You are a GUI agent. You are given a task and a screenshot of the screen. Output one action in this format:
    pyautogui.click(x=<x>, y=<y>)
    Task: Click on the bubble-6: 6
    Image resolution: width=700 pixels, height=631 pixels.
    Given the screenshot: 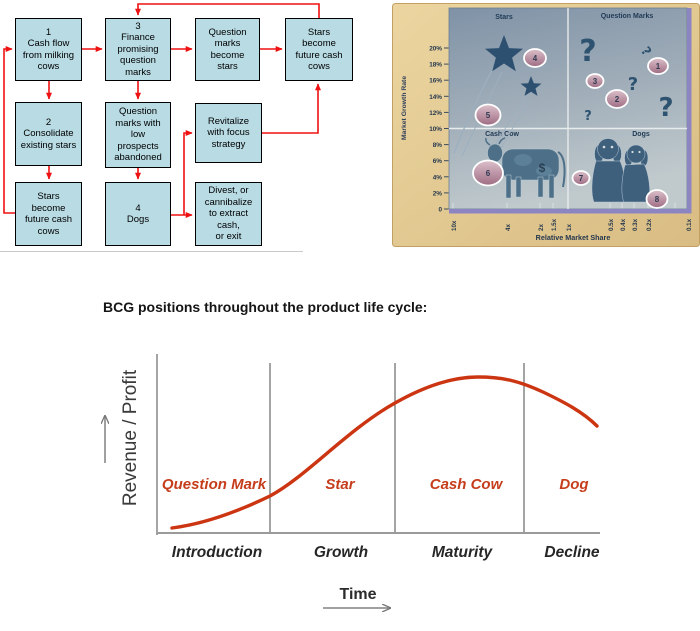 What is the action you would take?
    pyautogui.click(x=488, y=173)
    